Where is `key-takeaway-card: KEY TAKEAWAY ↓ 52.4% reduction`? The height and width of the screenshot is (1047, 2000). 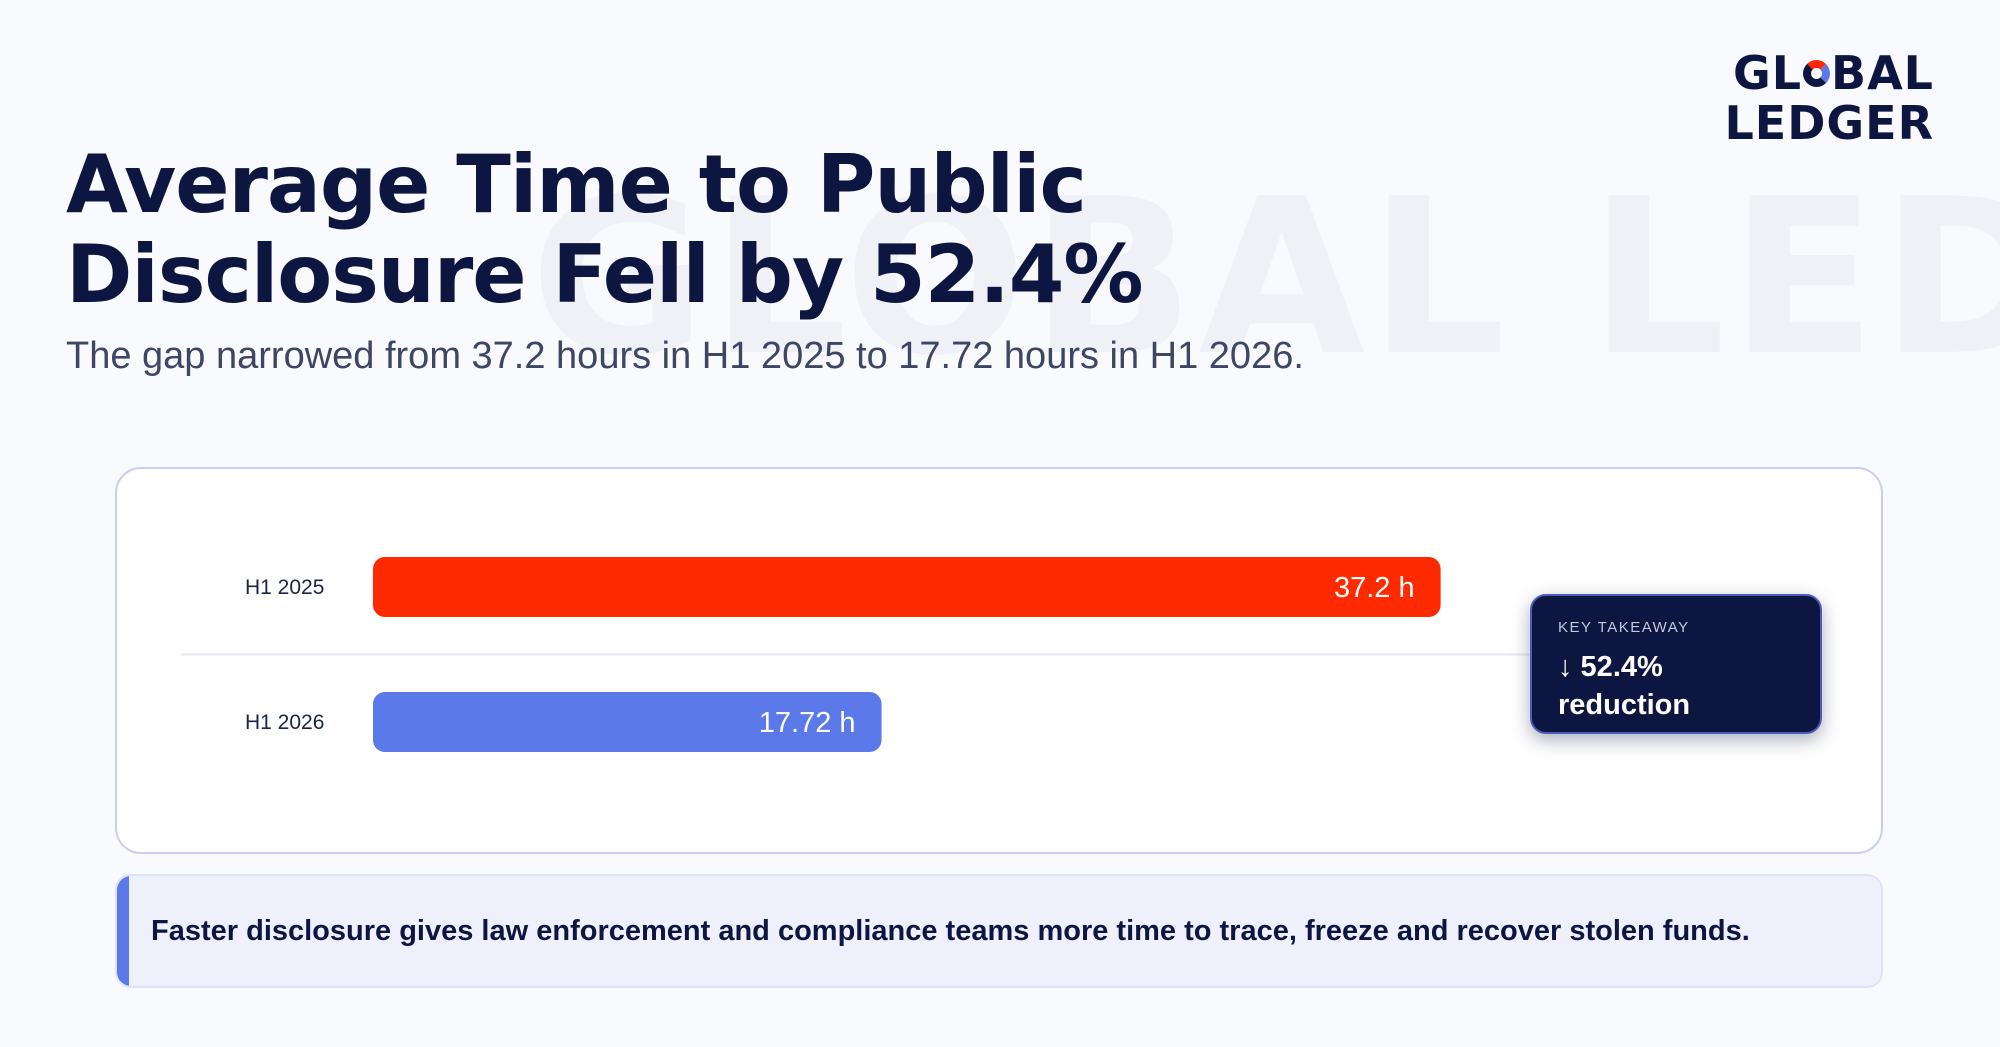 key-takeaway-card: KEY TAKEAWAY ↓ 52.4% reduction is located at coordinates (1676, 664).